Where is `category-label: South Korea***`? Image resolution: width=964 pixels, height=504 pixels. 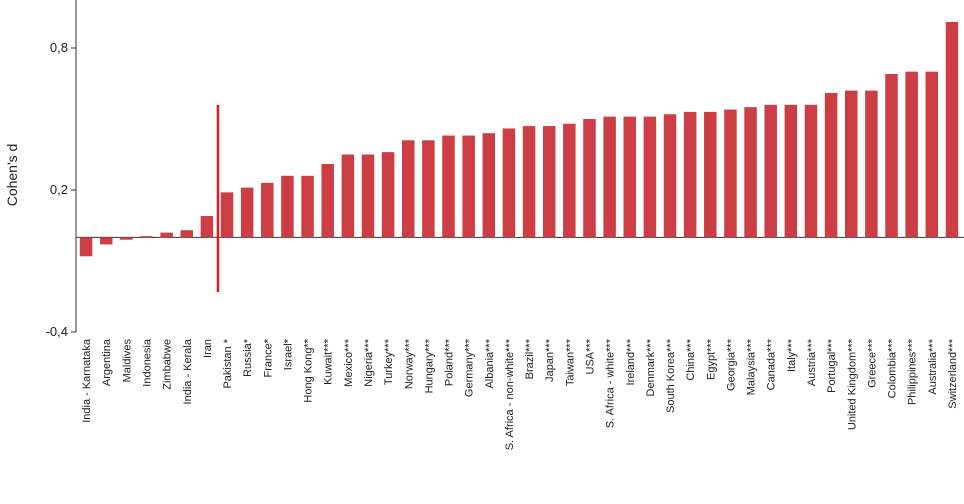 category-label: South Korea*** is located at coordinates (671, 375).